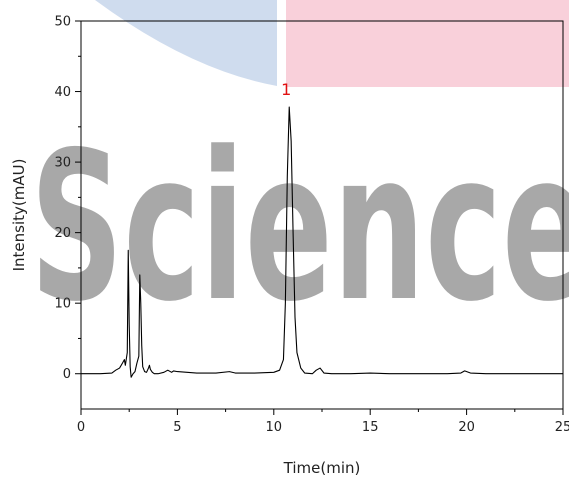 Image resolution: width=569 pixels, height=479 pixels. I want to click on annotations: 1, so click(286, 89).